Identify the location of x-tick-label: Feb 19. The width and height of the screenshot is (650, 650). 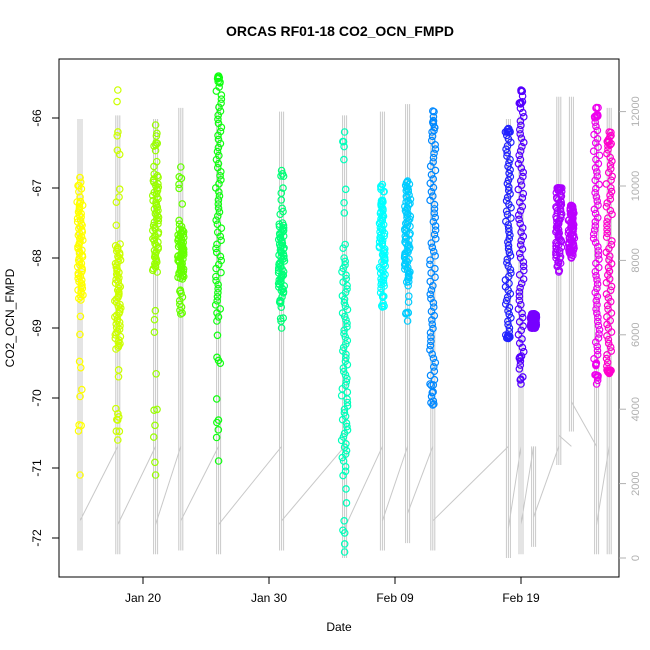
(521, 598).